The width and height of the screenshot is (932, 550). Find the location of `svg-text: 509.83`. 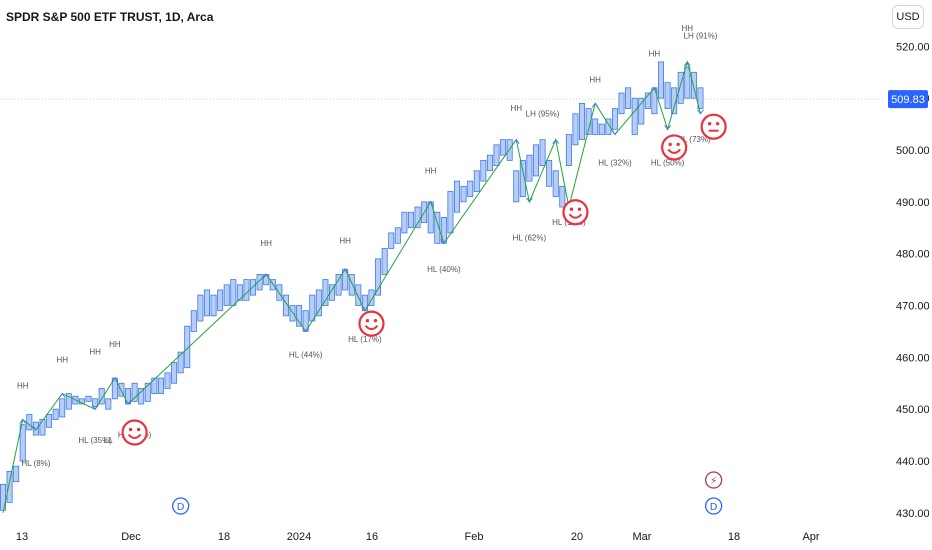

svg-text: 509.83 is located at coordinates (908, 100).